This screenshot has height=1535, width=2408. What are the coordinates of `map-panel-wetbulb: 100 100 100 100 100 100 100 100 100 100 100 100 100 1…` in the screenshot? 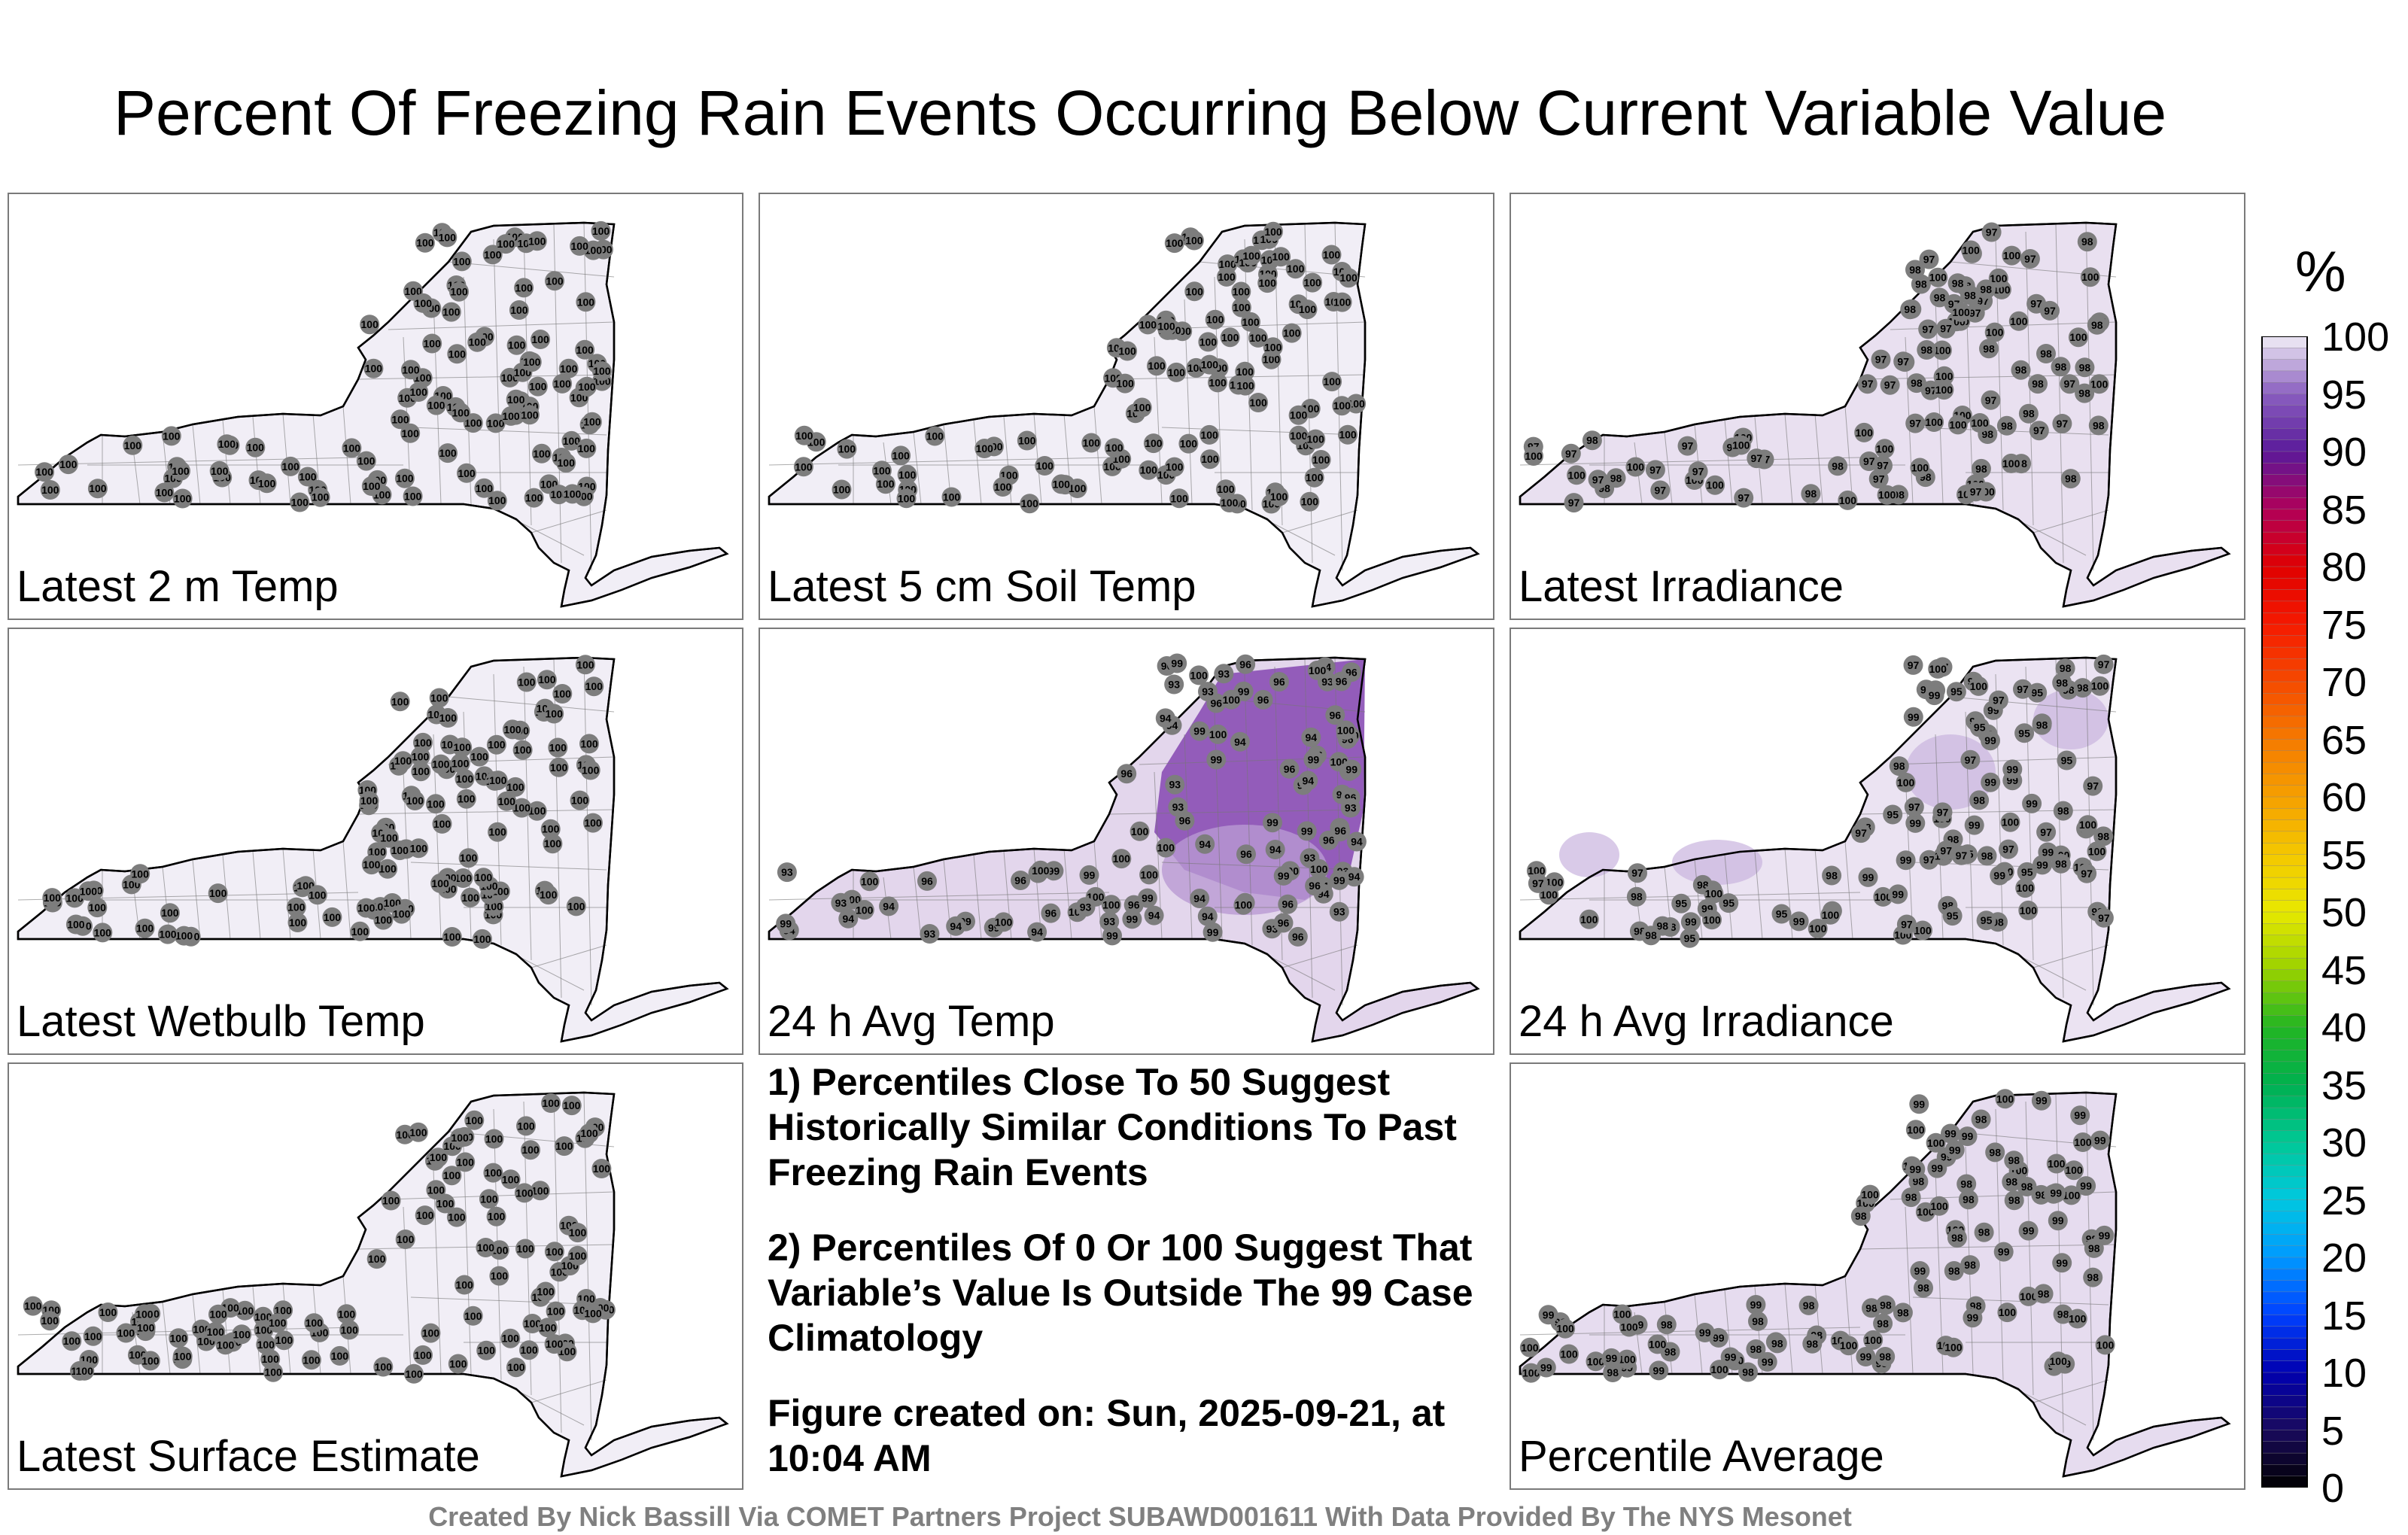 It's located at (375, 841).